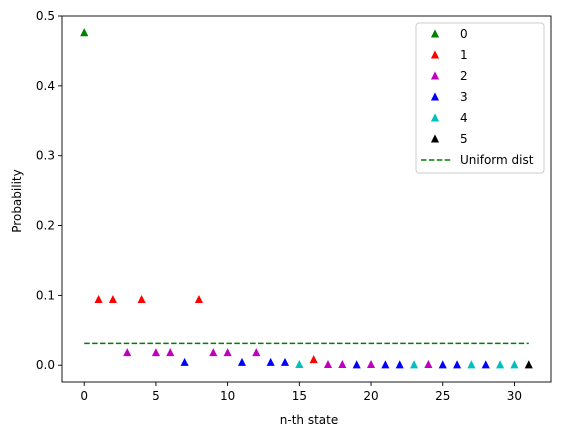 This screenshot has height=438, width=567. Describe the element at coordinates (45, 16) in the screenshot. I see `y-tick-label: 0.5` at that location.